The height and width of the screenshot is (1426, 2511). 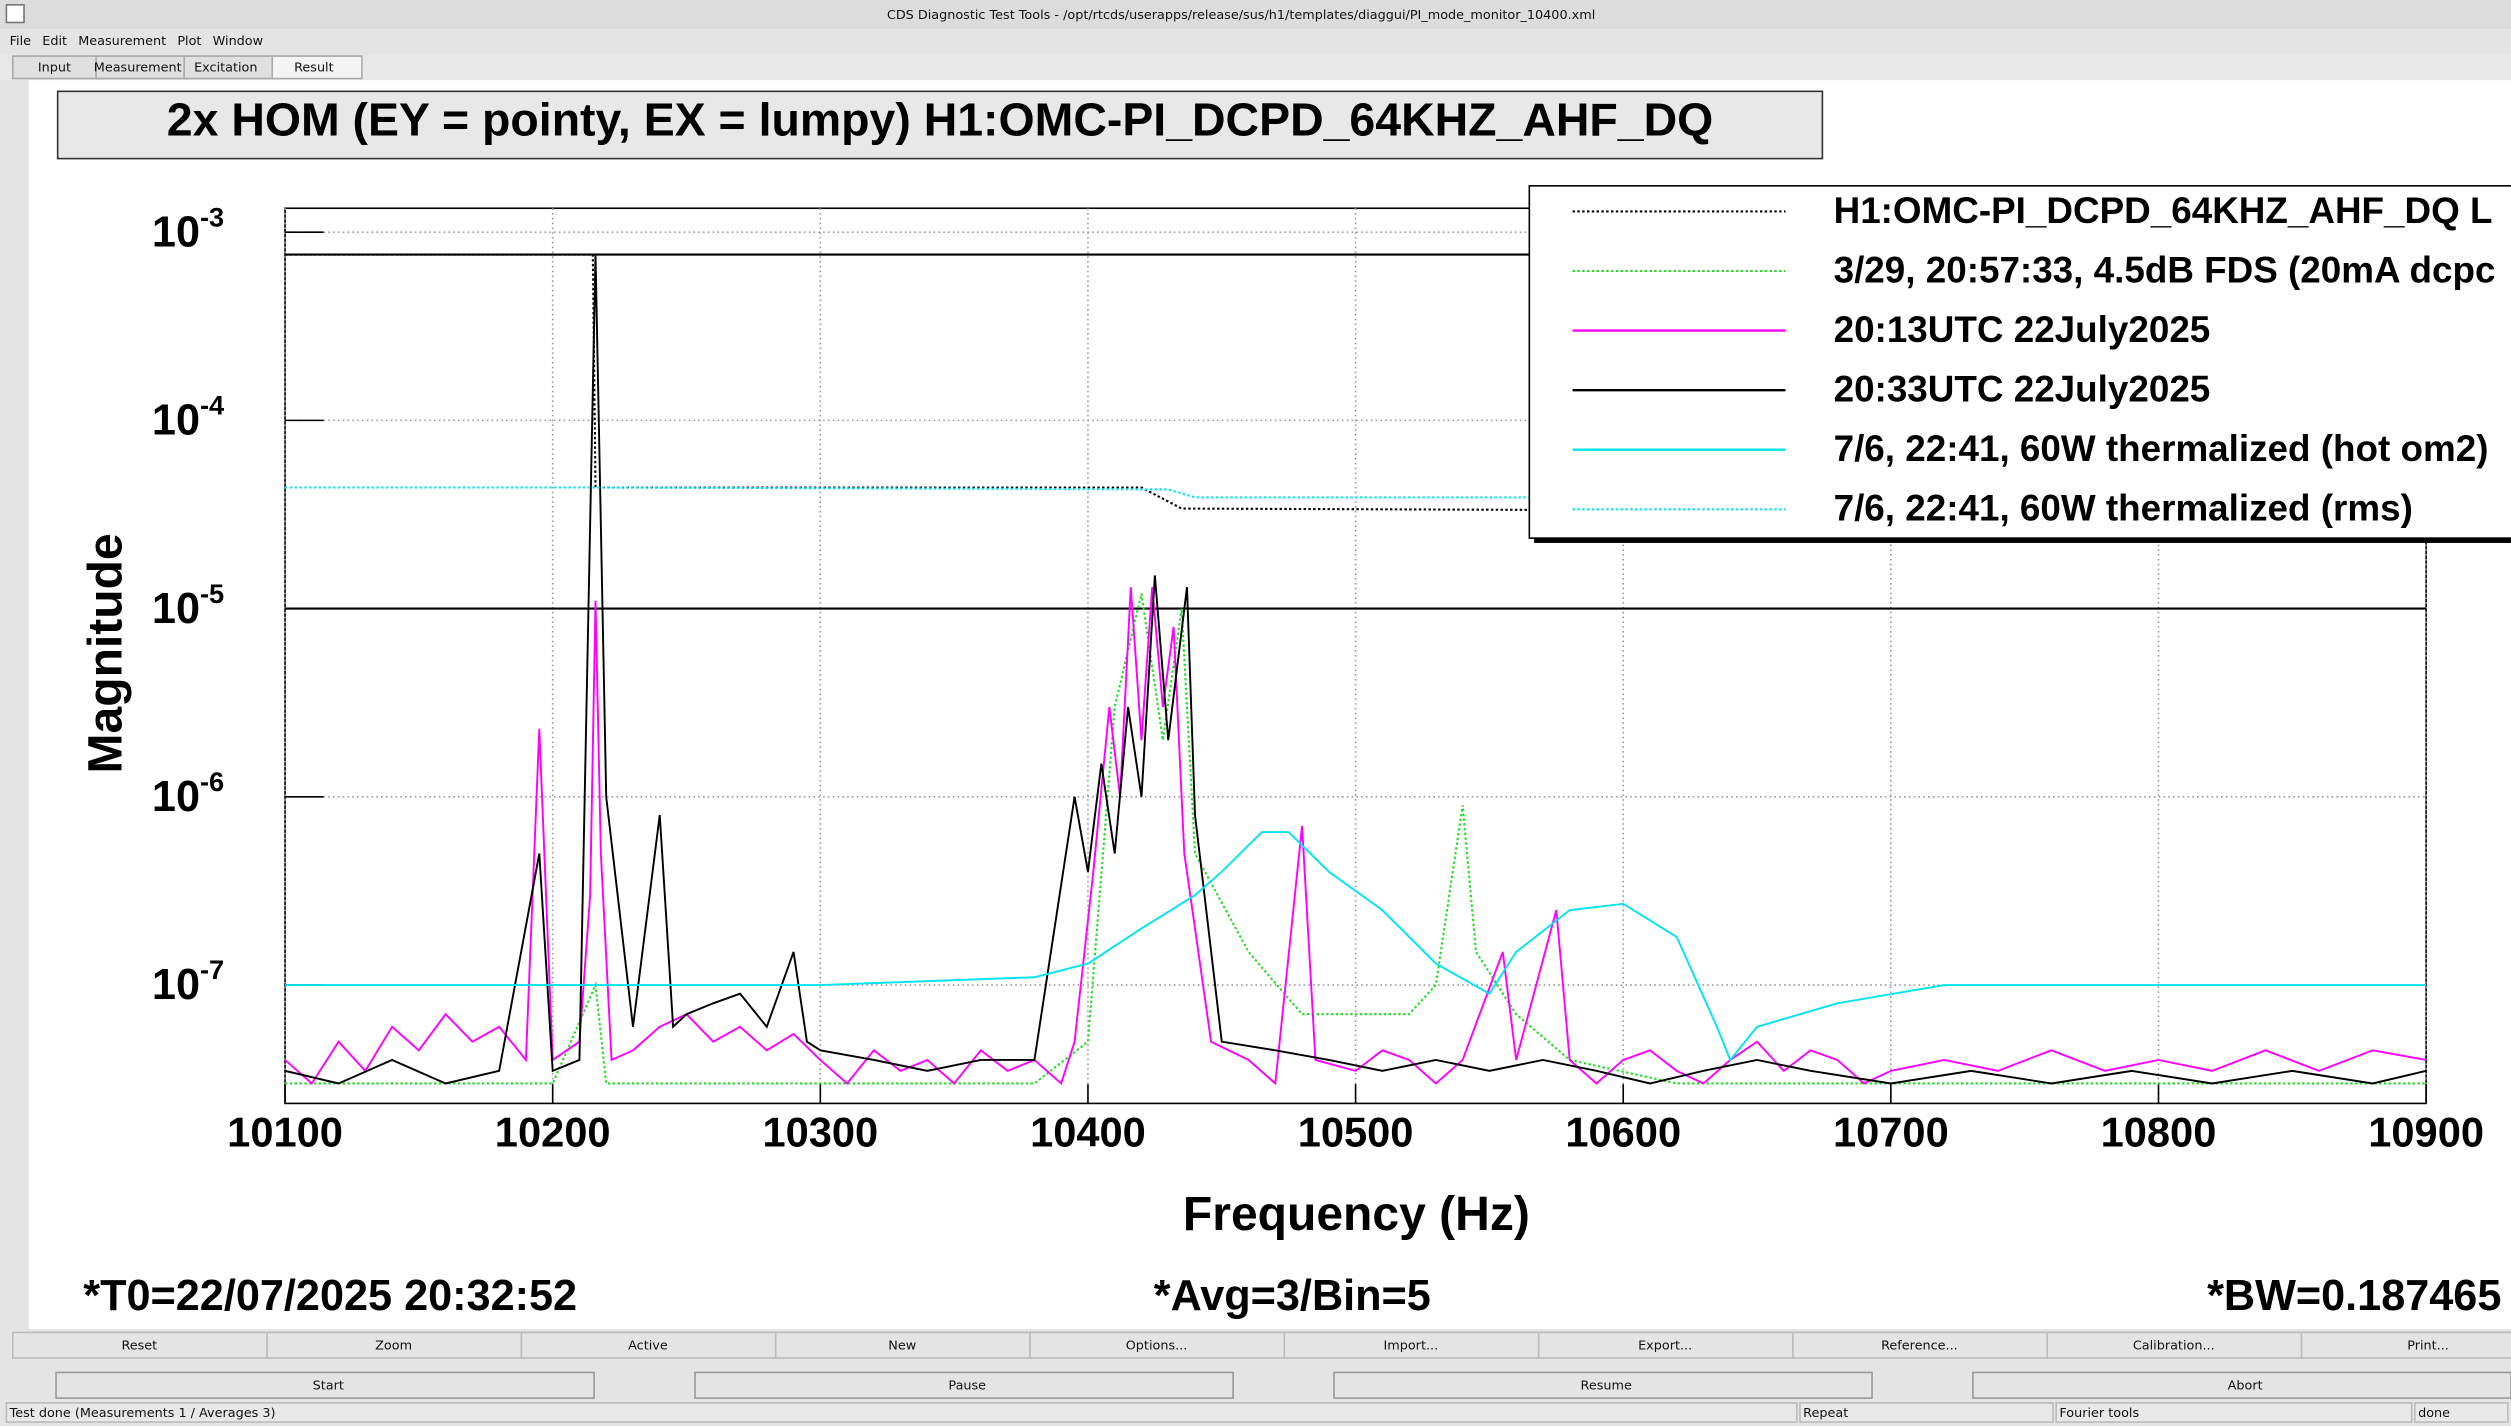 I want to click on menu-item: File, so click(x=21, y=41).